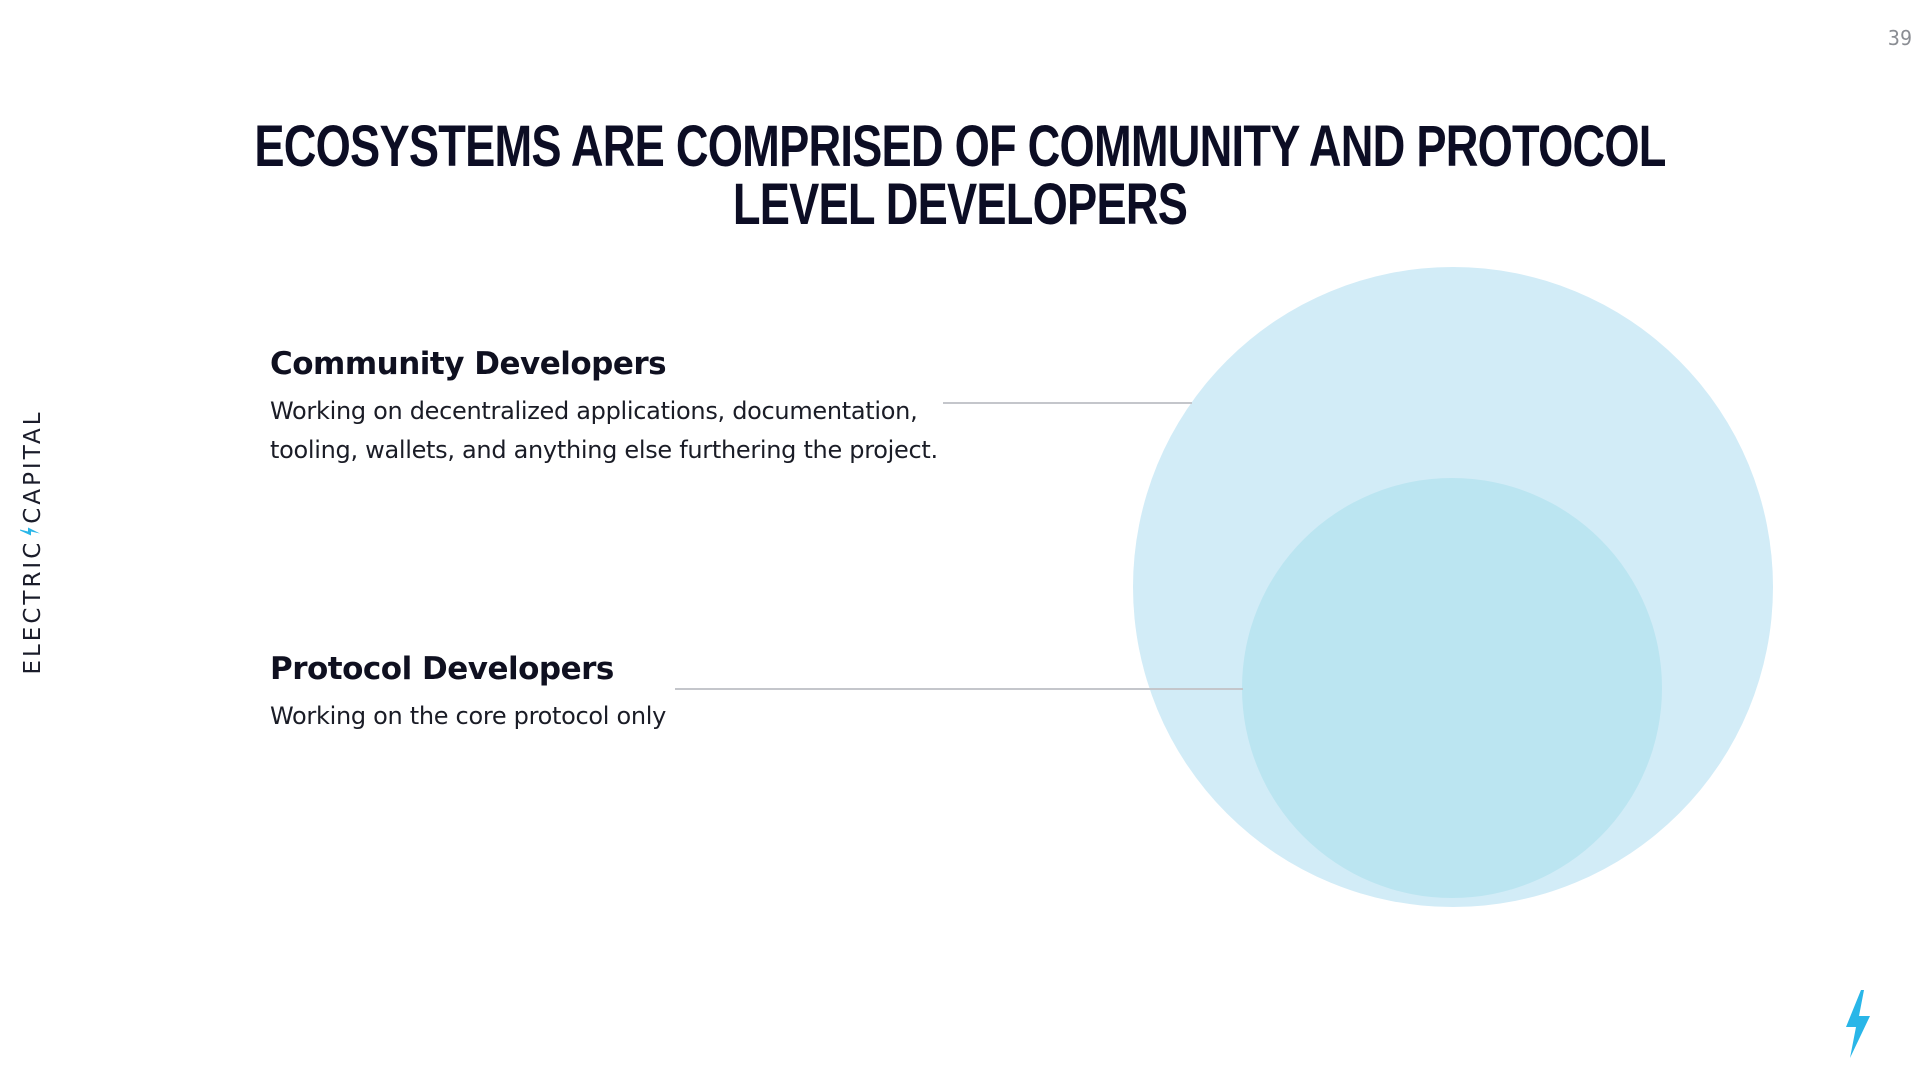  I want to click on brand-text-left: ELECTRIC, so click(33, 607).